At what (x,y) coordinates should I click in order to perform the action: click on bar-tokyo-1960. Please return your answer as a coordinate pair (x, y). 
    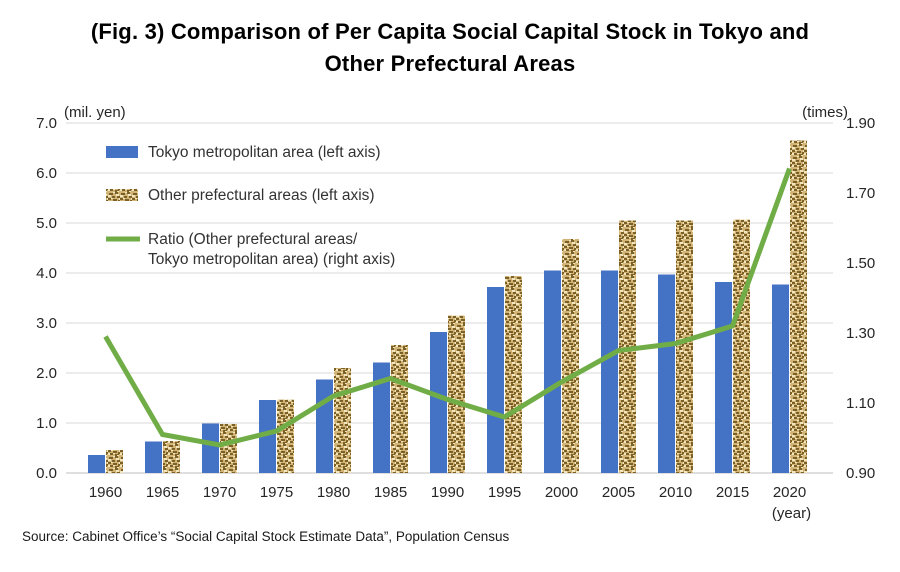
    Looking at the image, I should click on (96, 464).